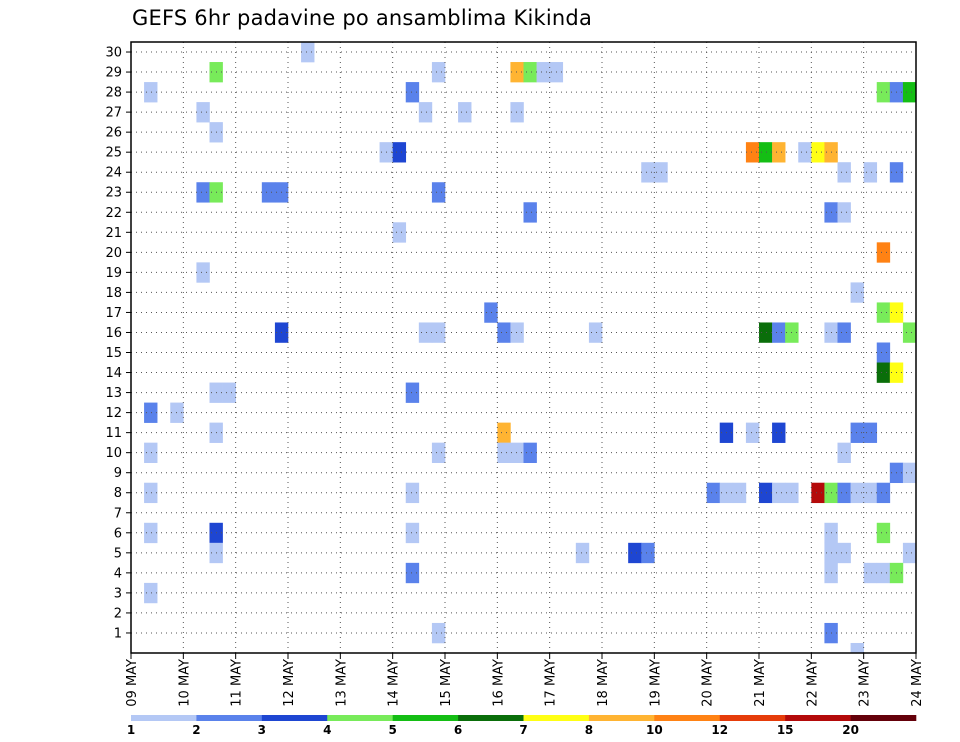 The height and width of the screenshot is (742, 960). What do you see at coordinates (719, 730) in the screenshot?
I see `legend-label: 12` at bounding box center [719, 730].